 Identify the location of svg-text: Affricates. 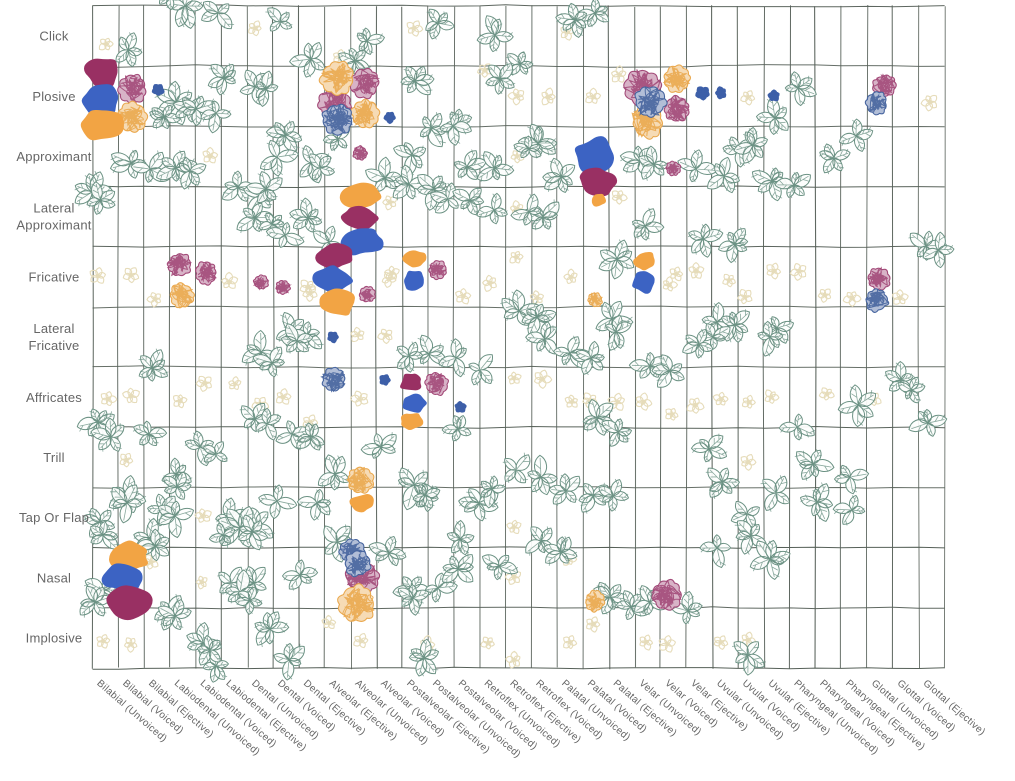
(54, 397).